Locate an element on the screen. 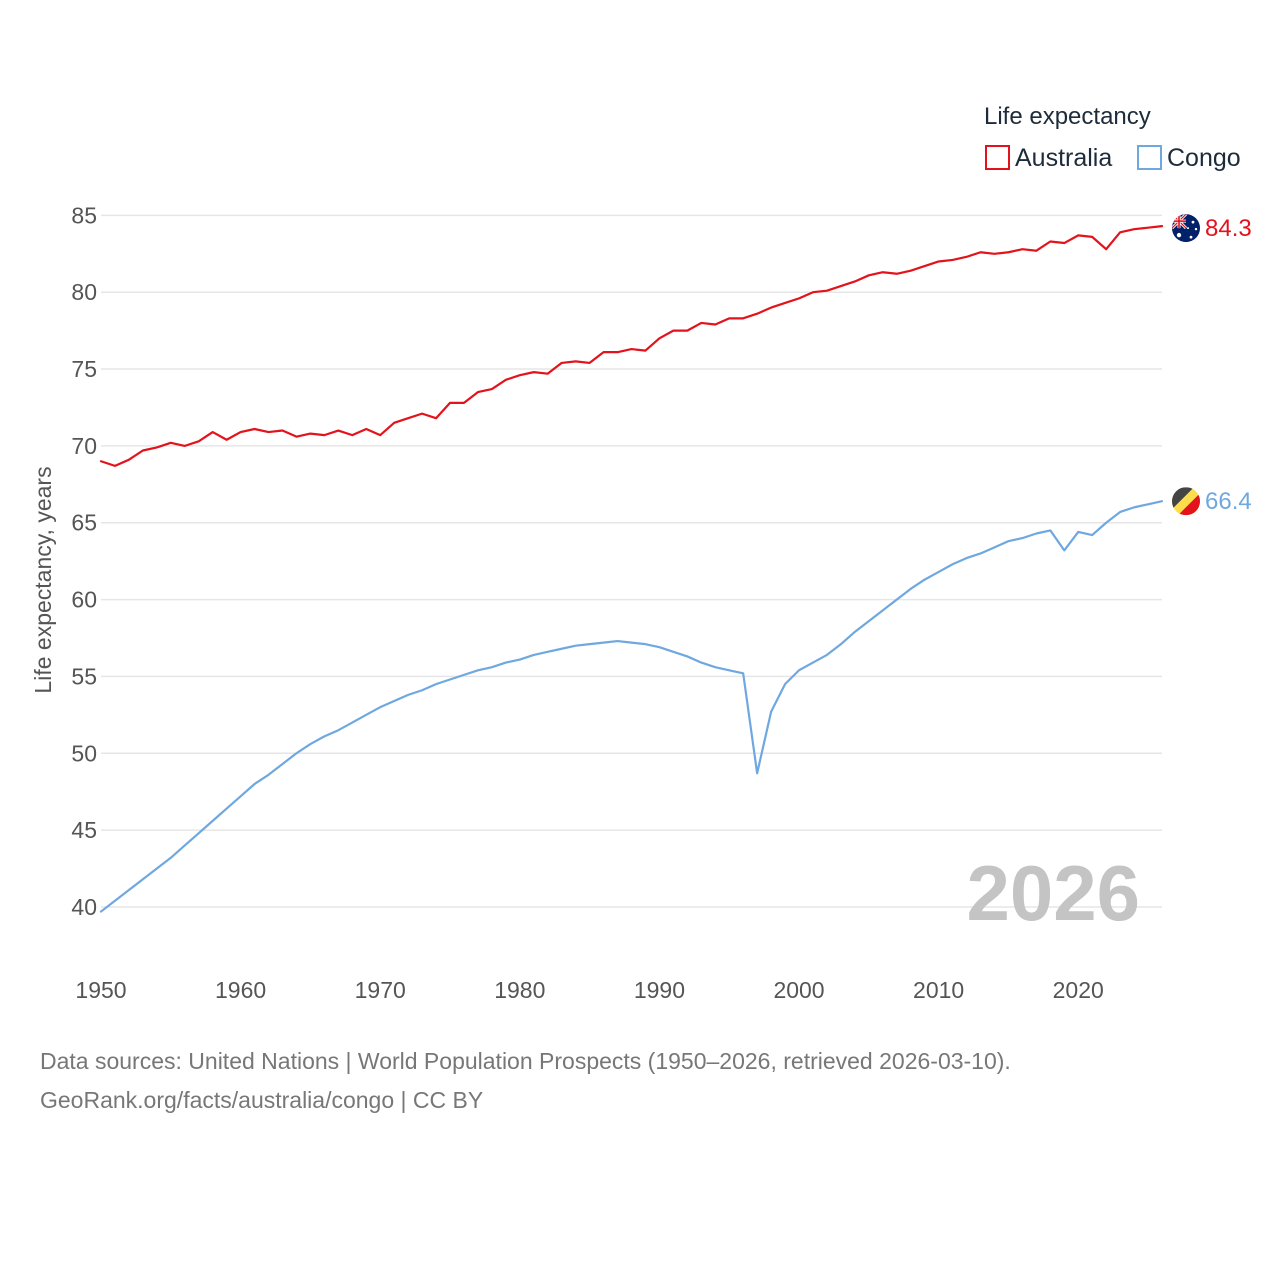 The height and width of the screenshot is (1280, 1280). x-tick-label: 1960 is located at coordinates (240, 990).